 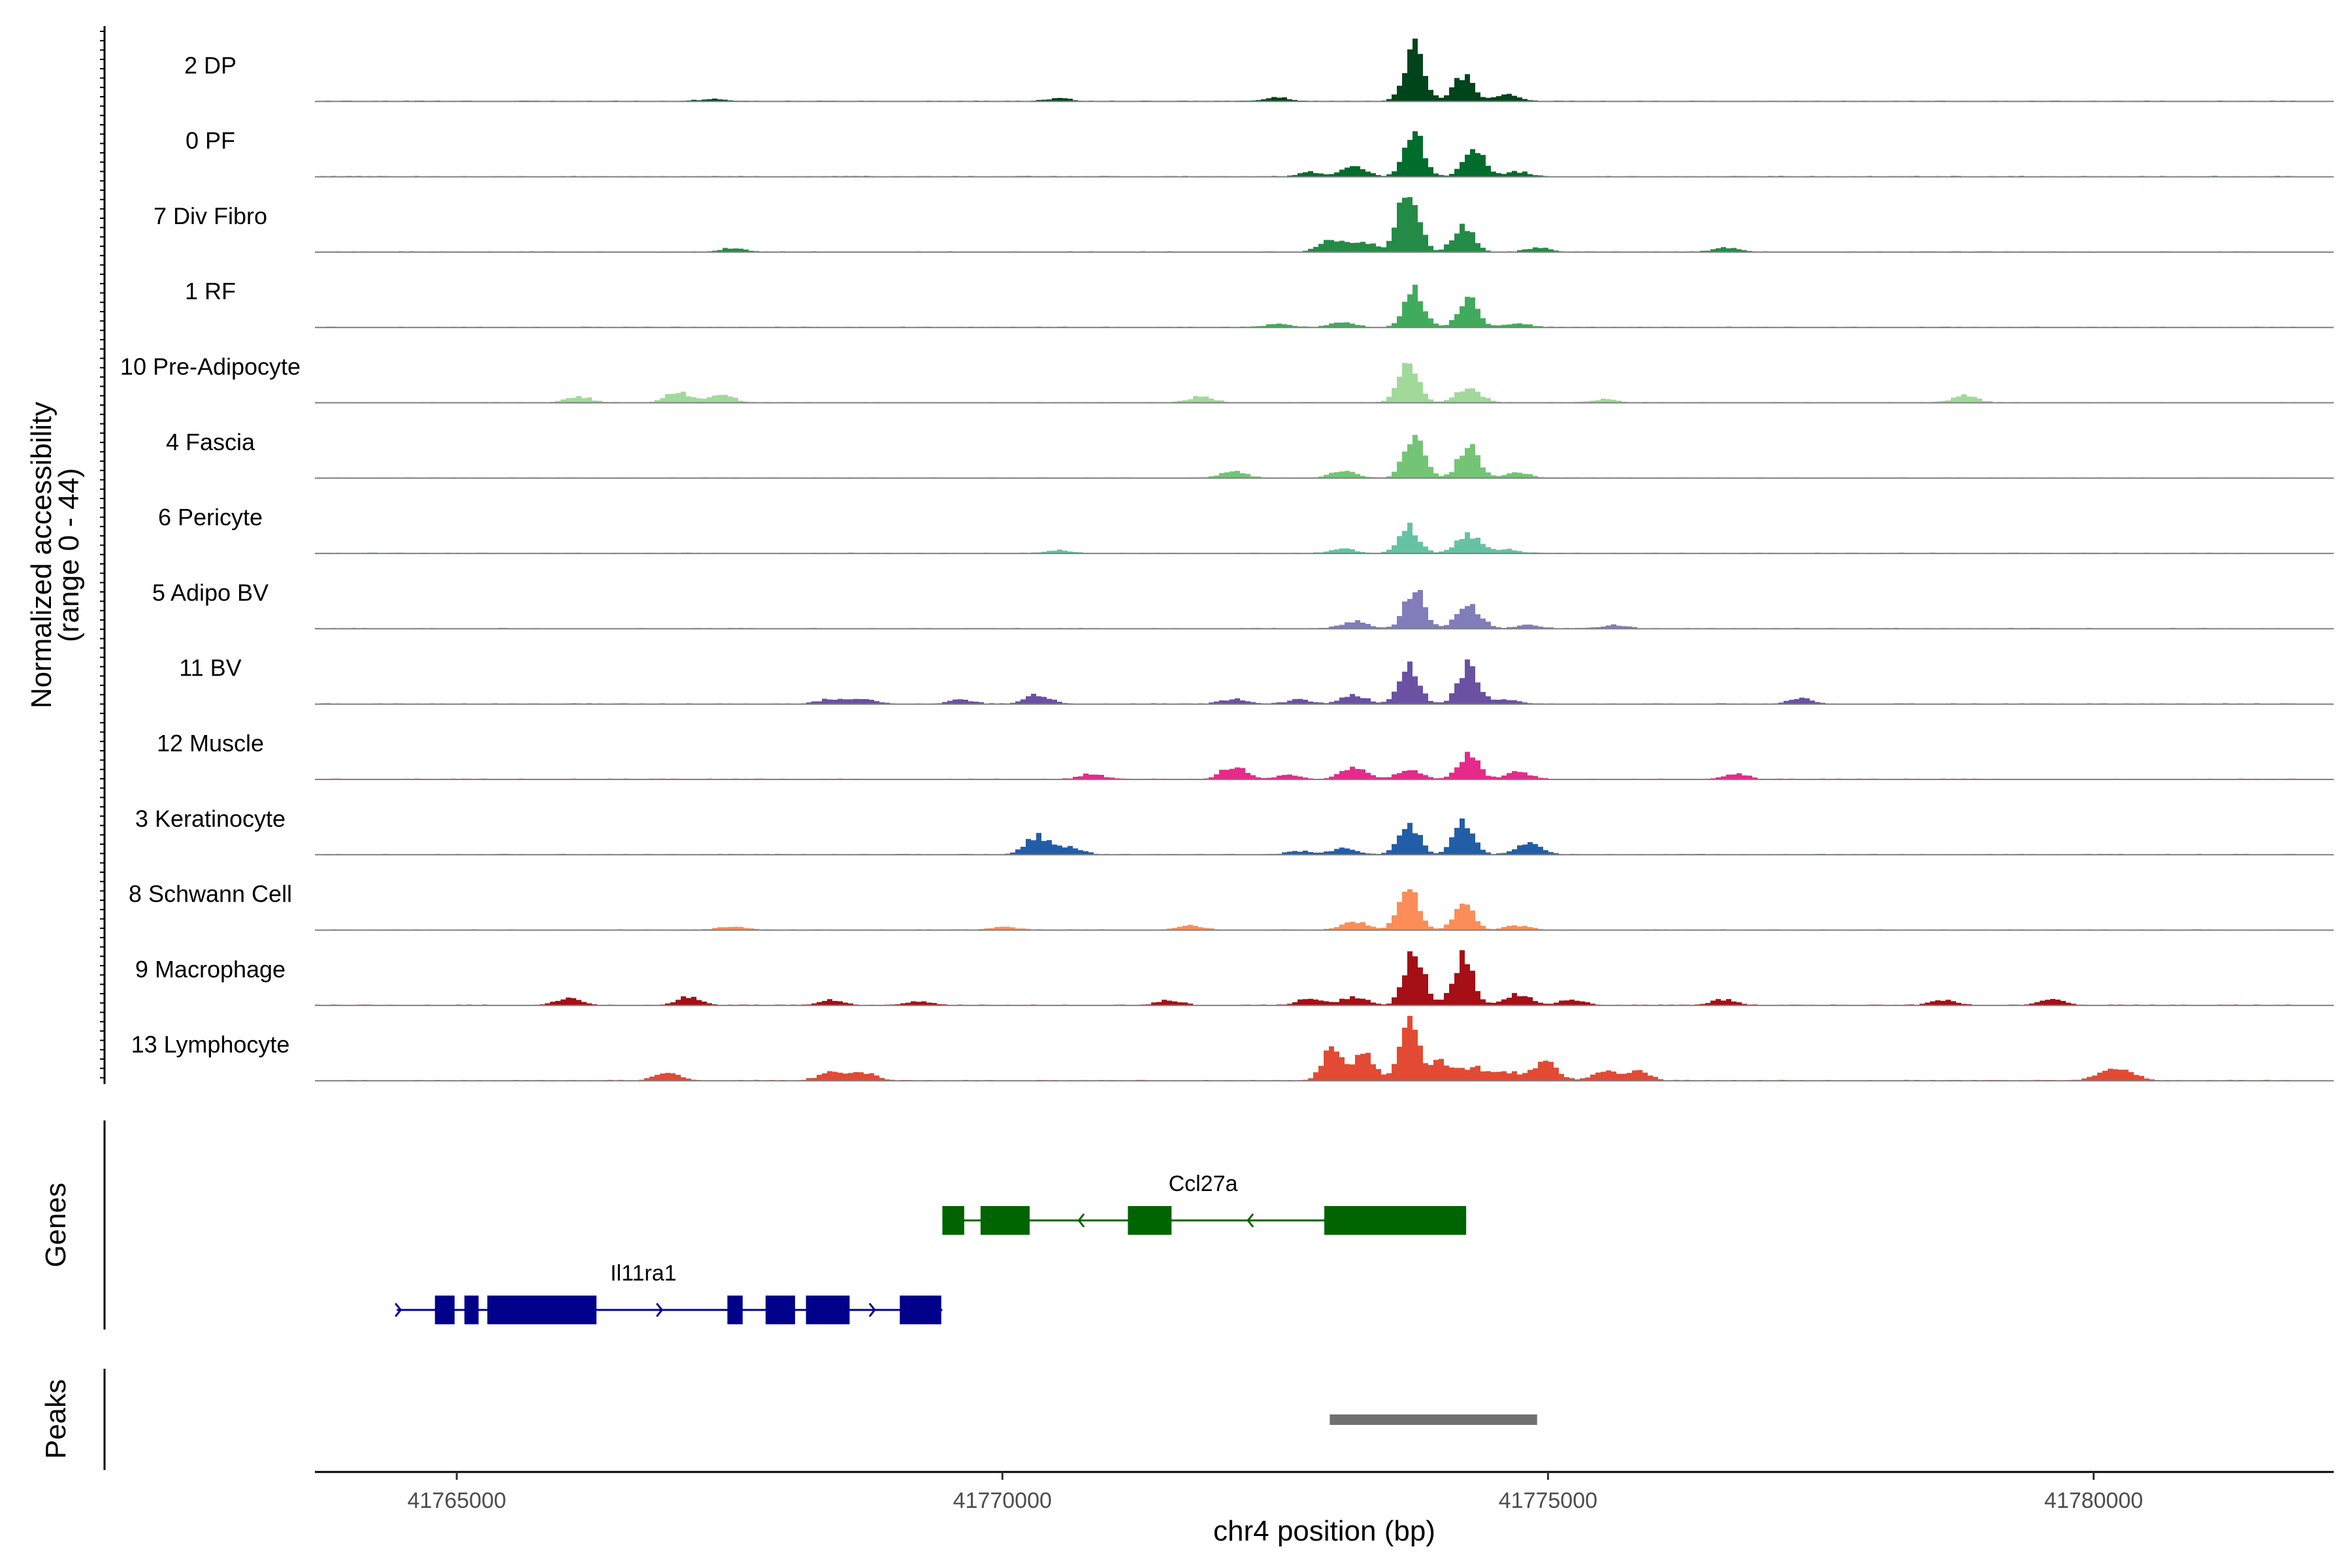 I want to click on x-tick-label: 41770000, so click(x=1002, y=1500).